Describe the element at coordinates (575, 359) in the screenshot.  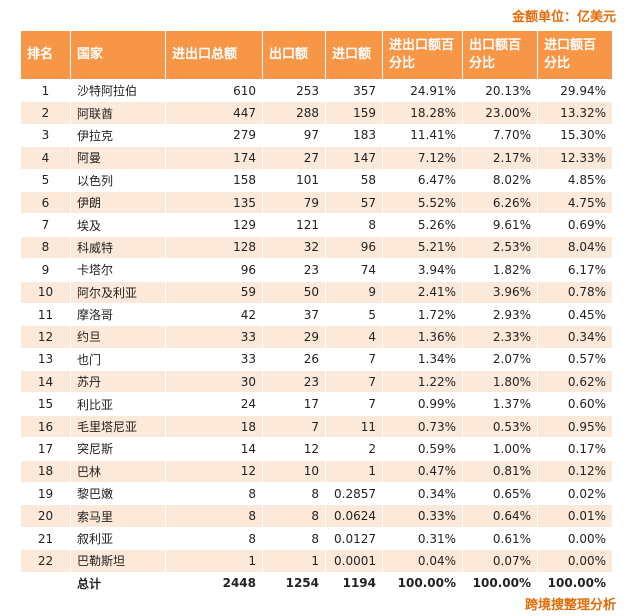
I see `table-cell: 0.57%` at that location.